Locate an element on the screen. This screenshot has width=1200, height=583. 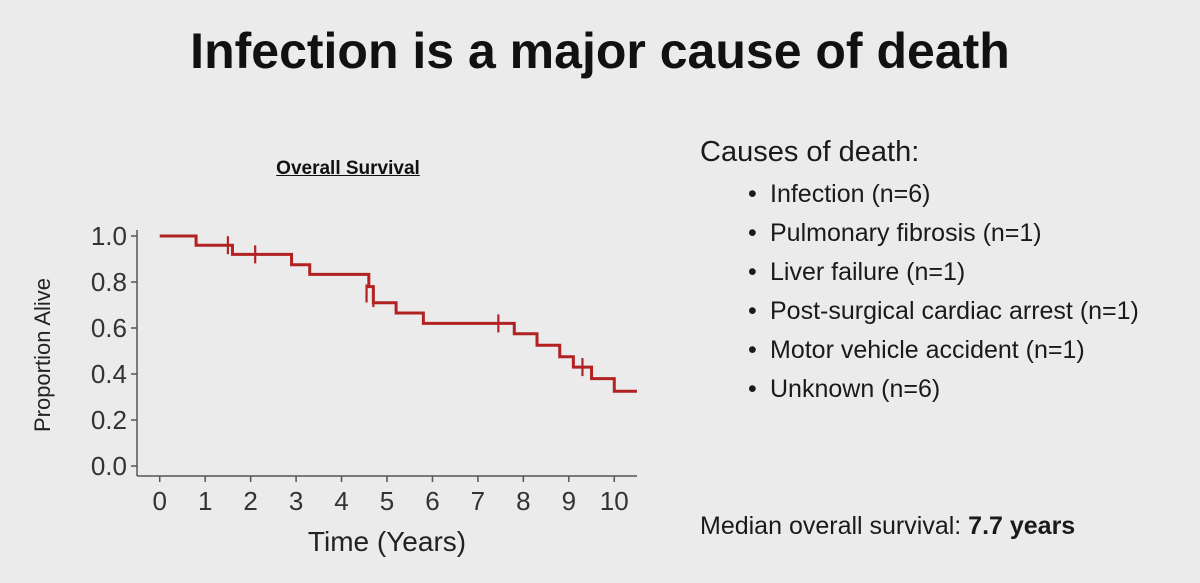
causes-heading: Causes of death: is located at coordinates (810, 152).